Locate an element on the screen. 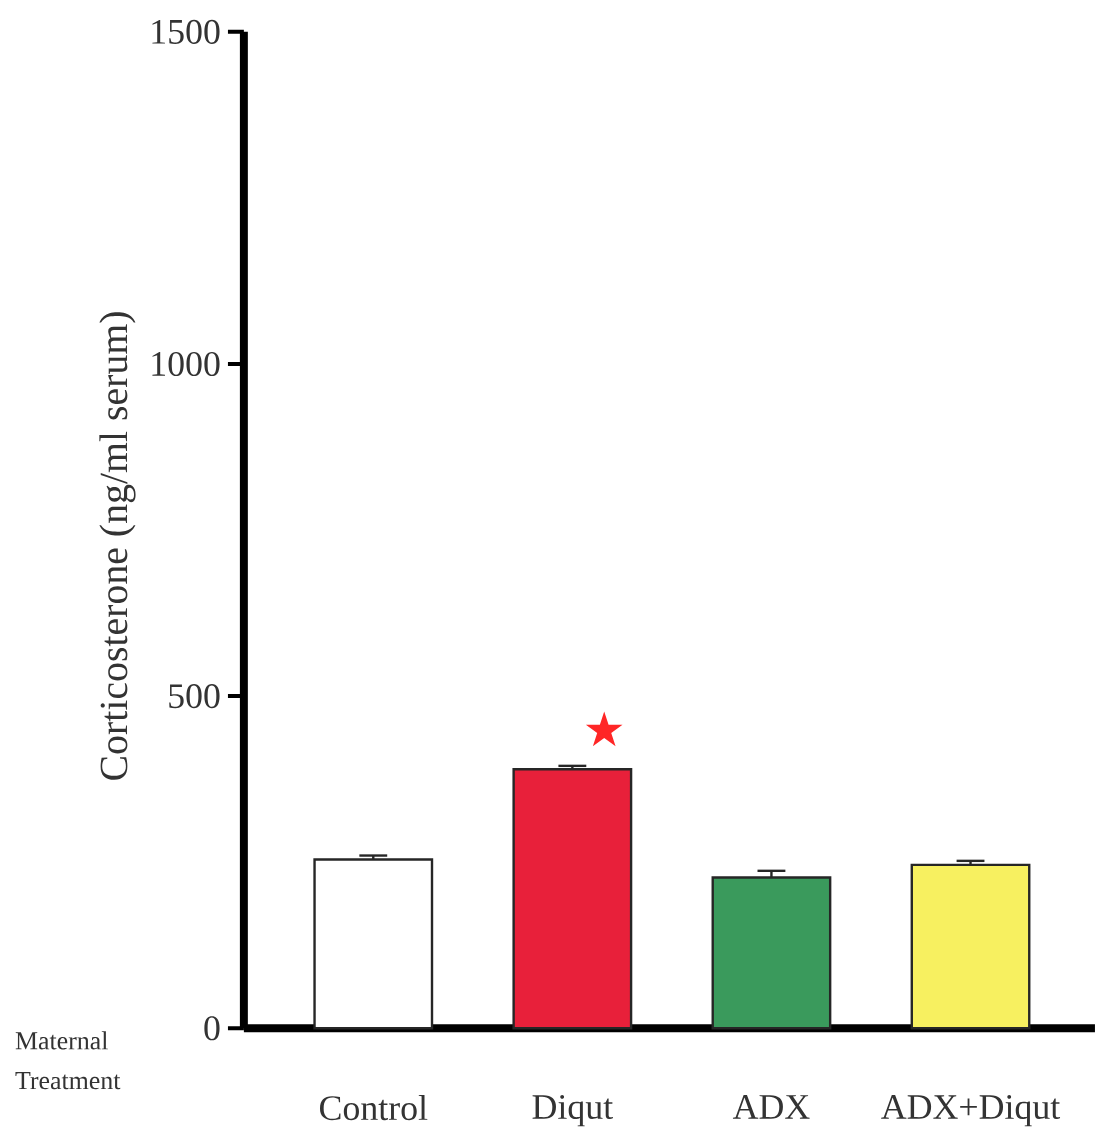  y-tick-label: 1500 is located at coordinates (186, 31).